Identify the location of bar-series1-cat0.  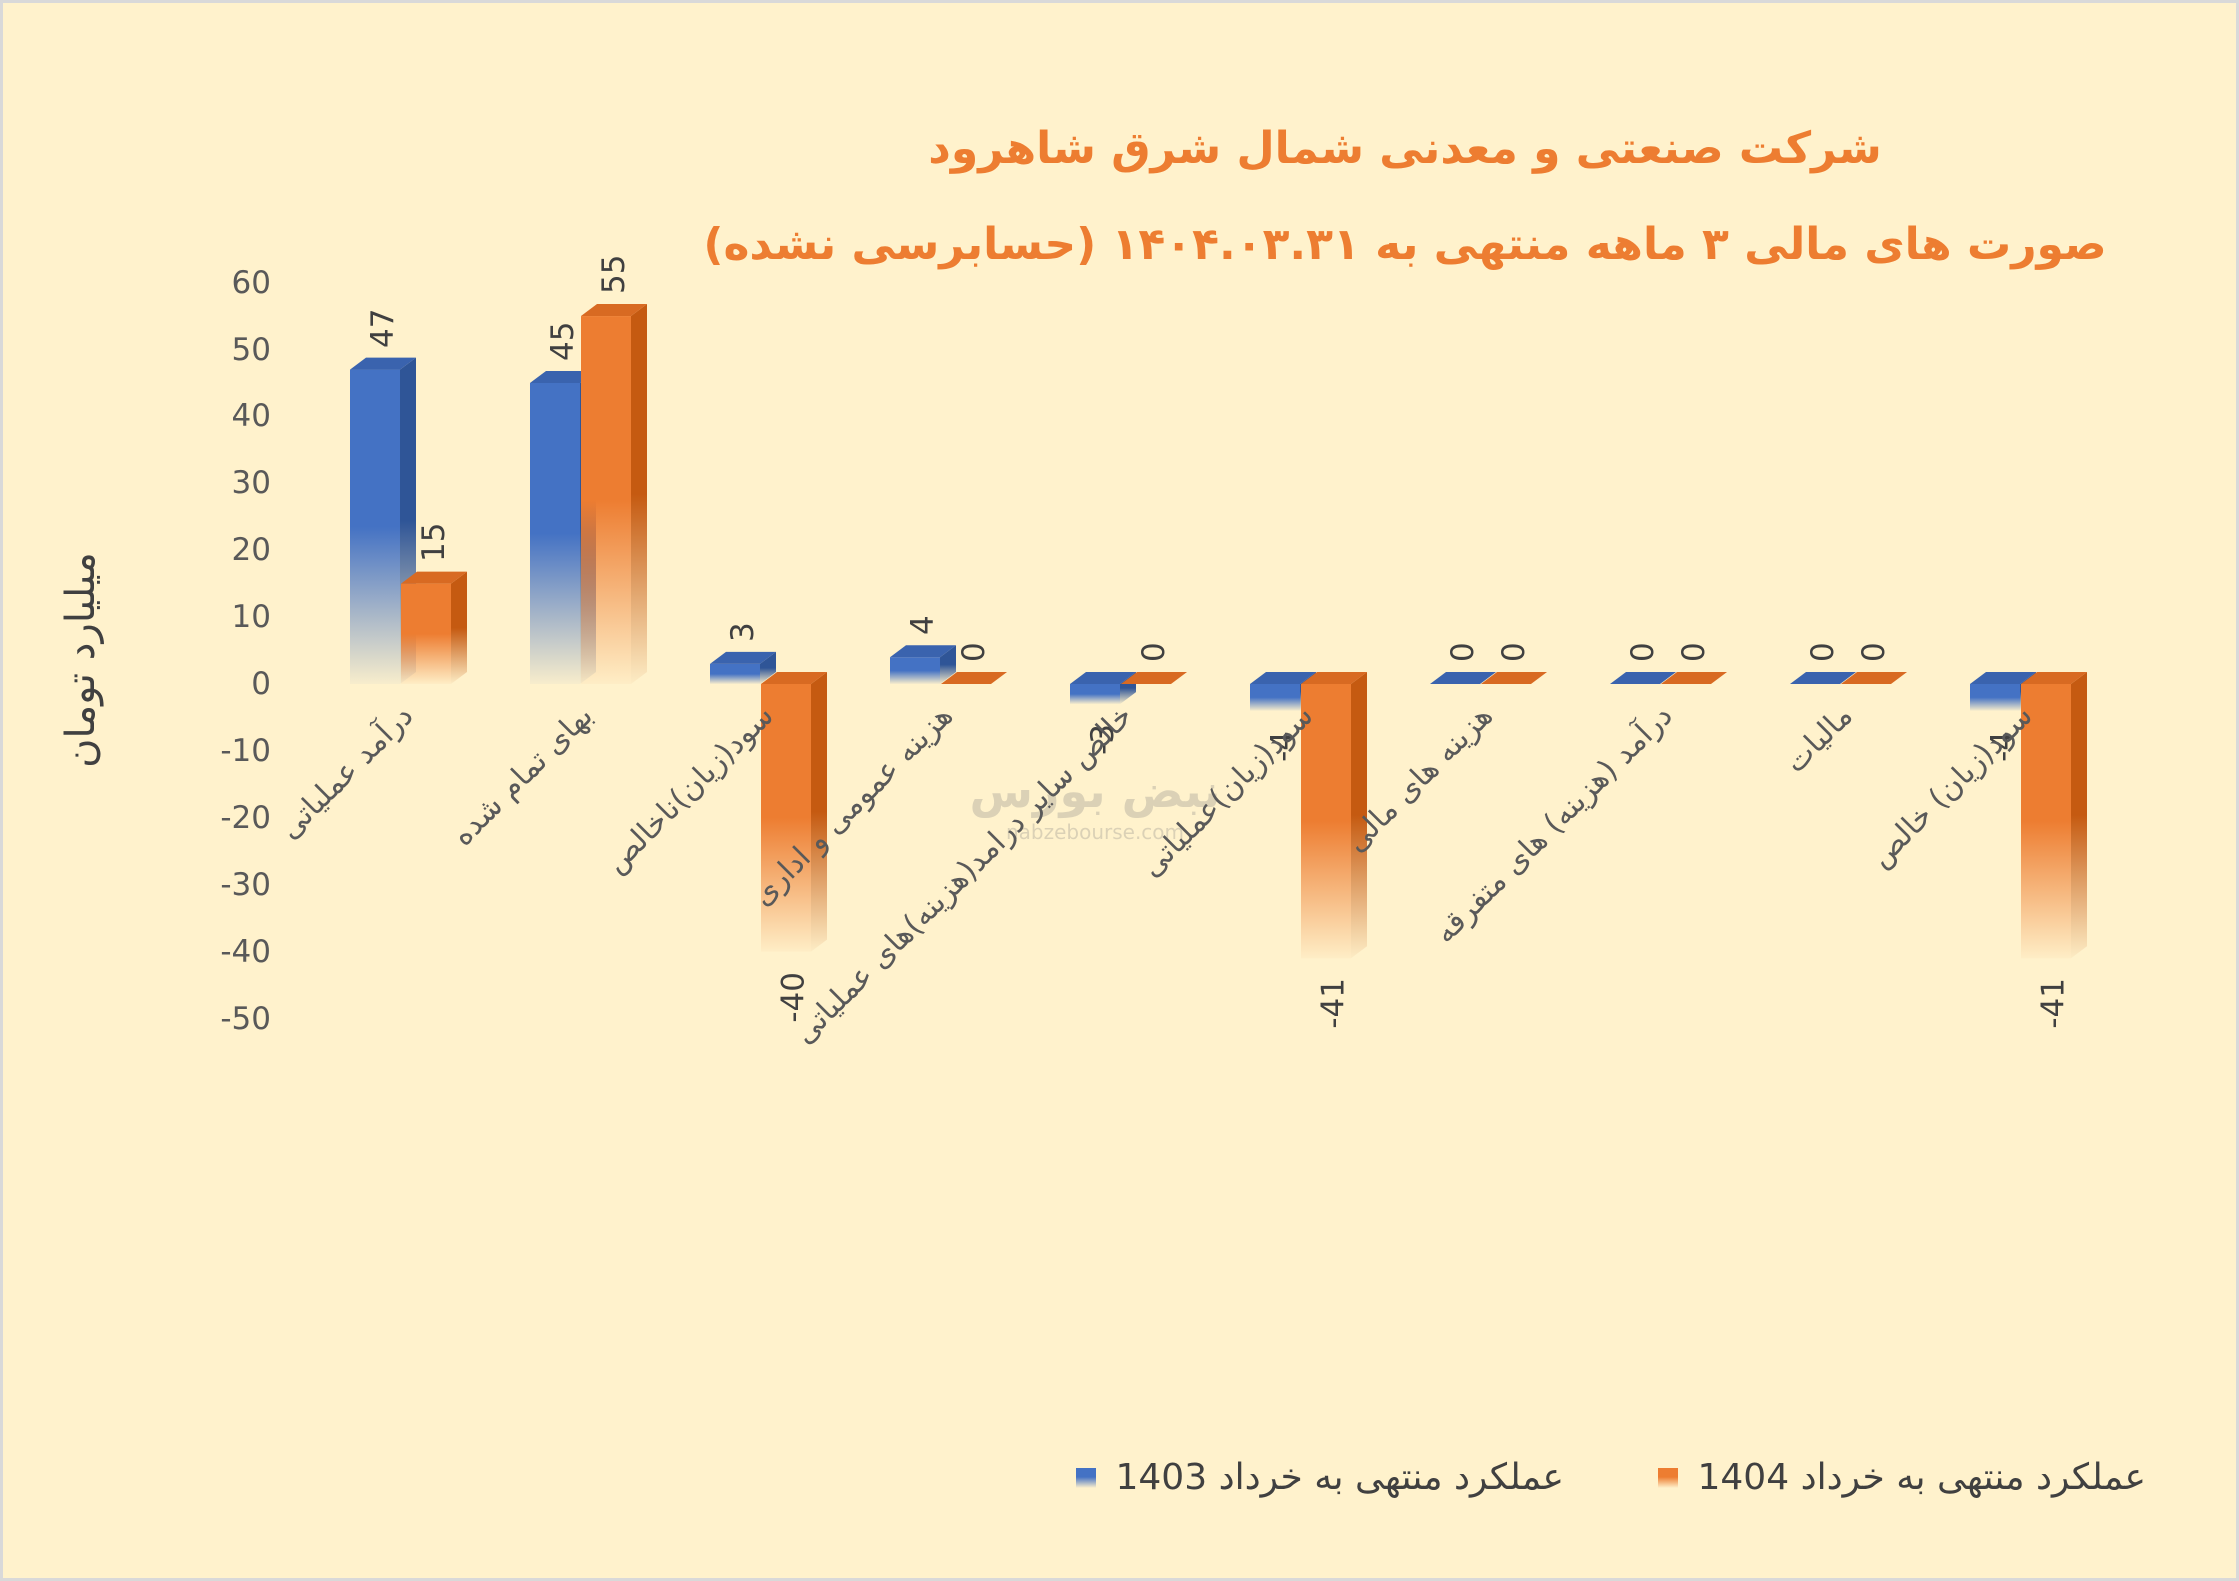
(434, 627).